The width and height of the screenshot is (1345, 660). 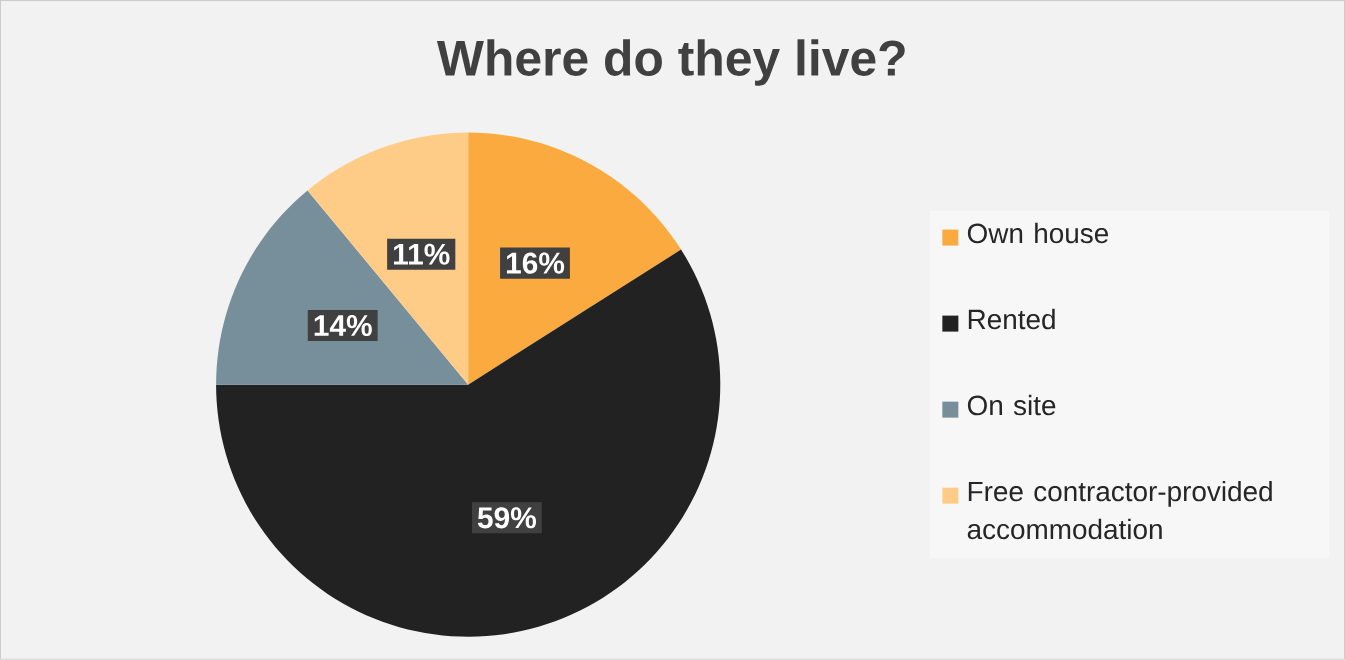 What do you see at coordinates (1119, 510) in the screenshot?
I see `legend-label: Free contractor-provided accommodation` at bounding box center [1119, 510].